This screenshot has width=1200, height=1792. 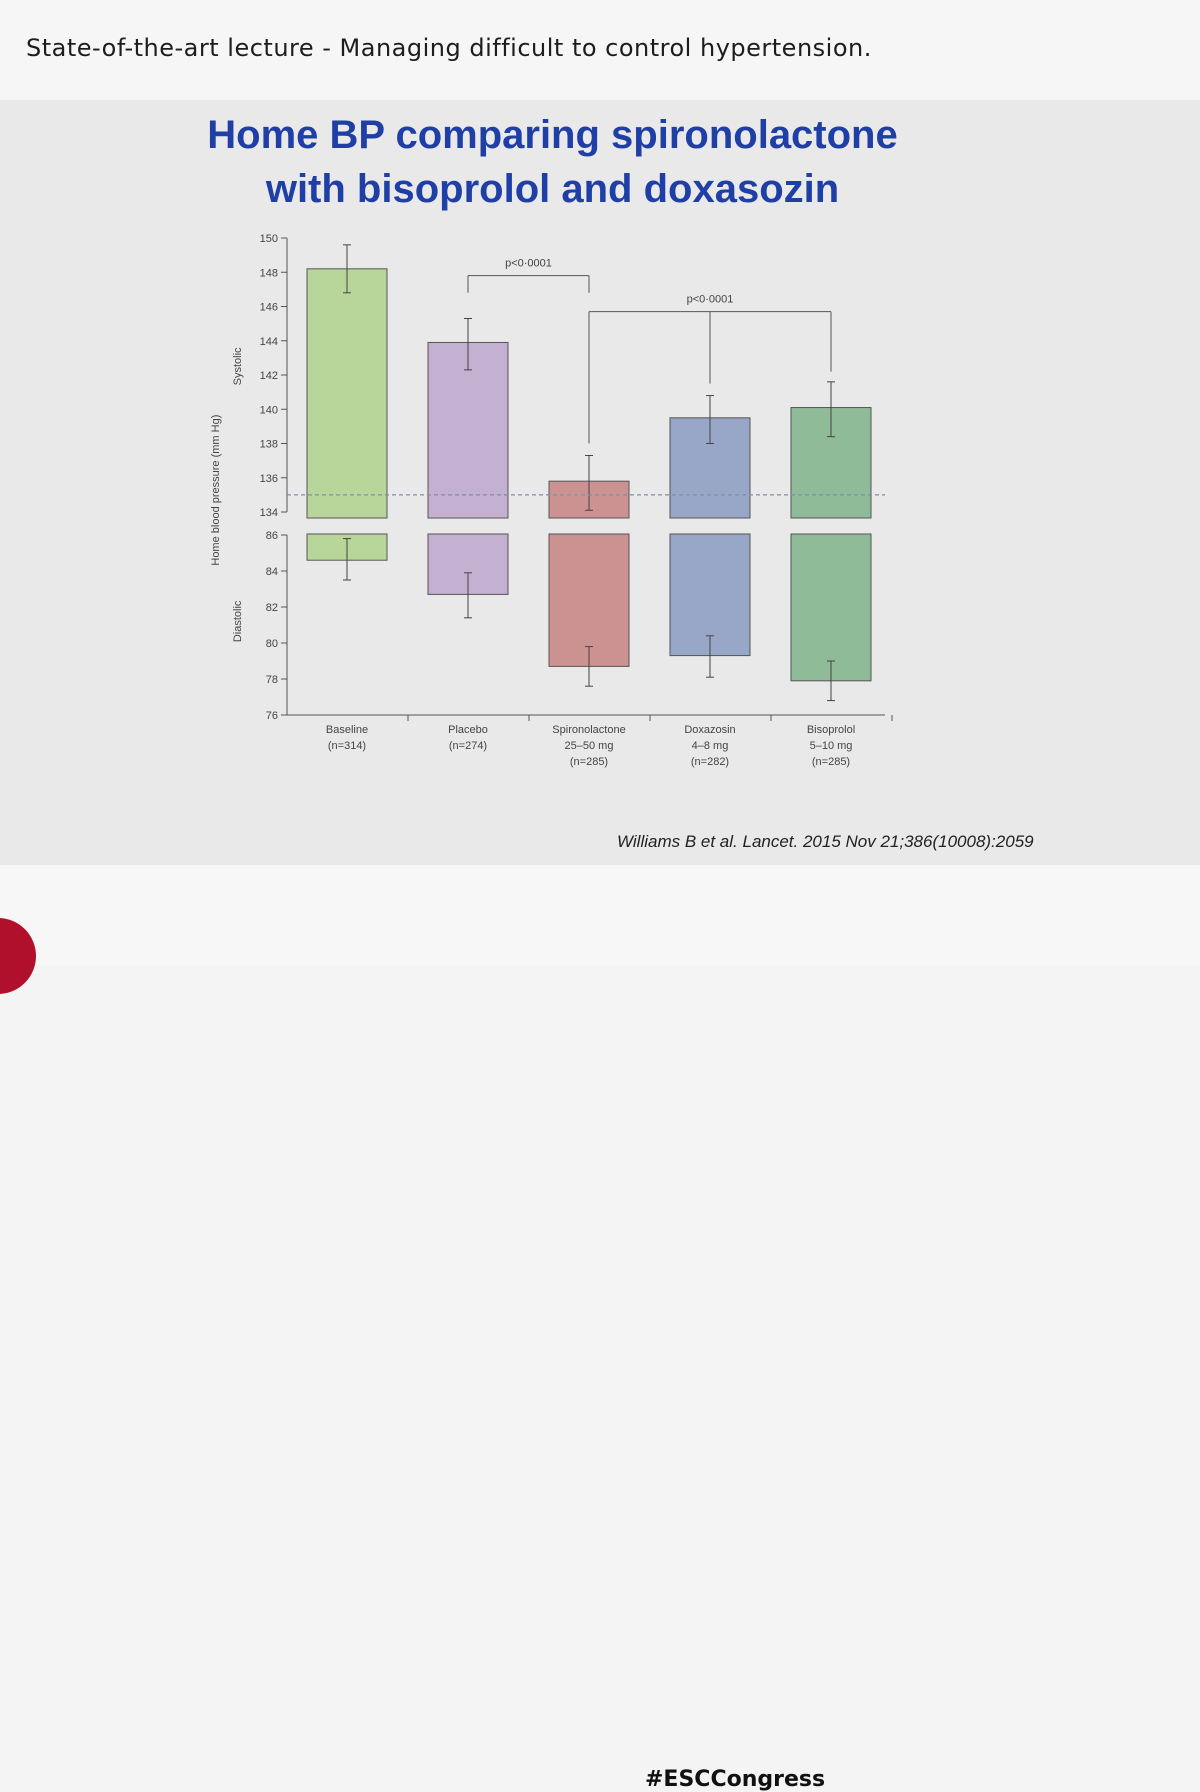 I want to click on slide-title-line-1: Home BP comparing spironolactone, so click(x=552, y=135).